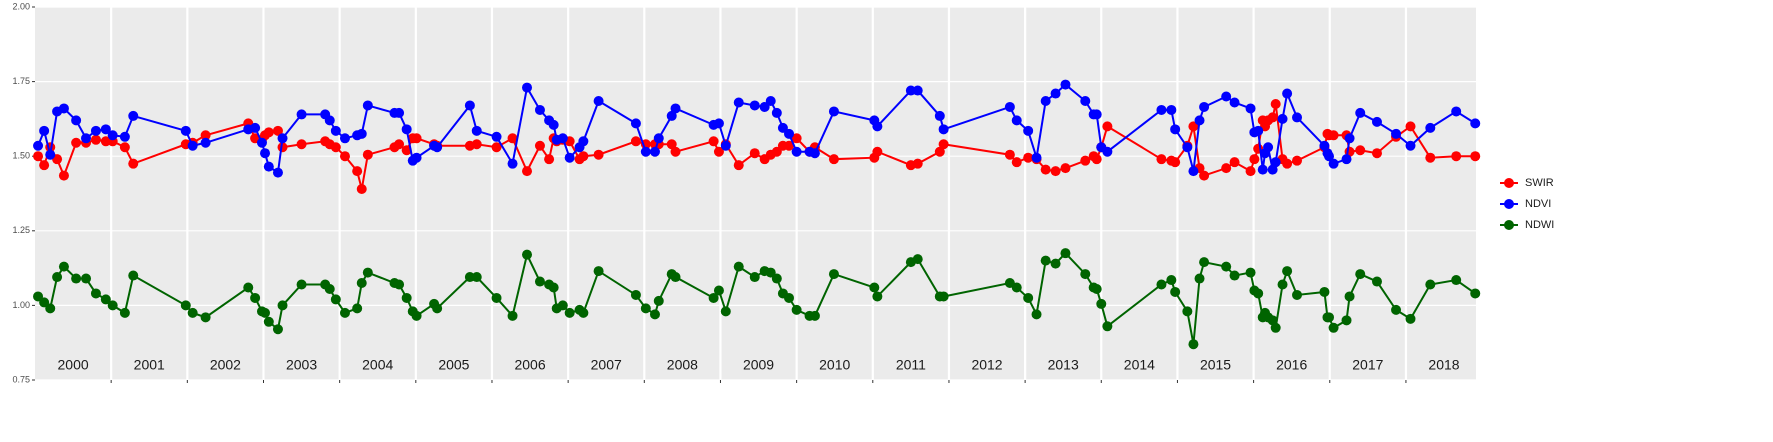 This screenshot has height=442, width=1773. I want to click on x-tick-label: 2014, so click(1139, 365).